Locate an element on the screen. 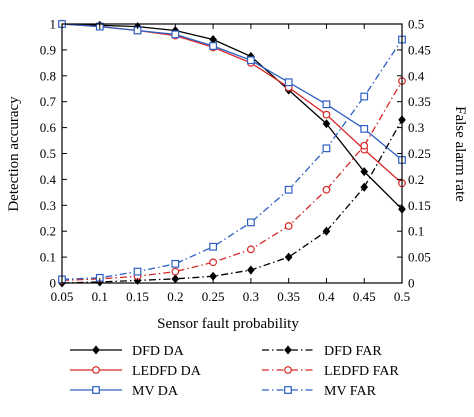 This screenshot has width=474, height=417. y-left-tick-label: 1 is located at coordinates (53, 24).